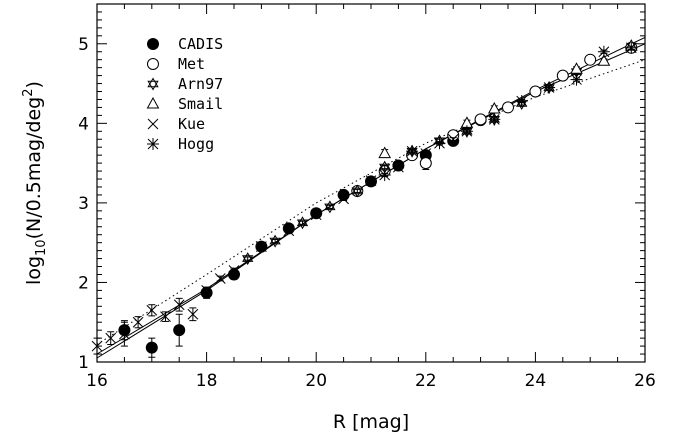 This screenshot has height=437, width=677. Describe the element at coordinates (191, 124) in the screenshot. I see `legend-label: Kue` at that location.